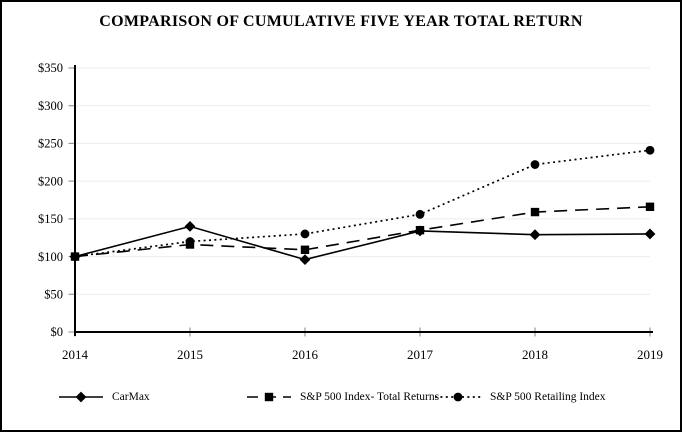 The image size is (682, 432). What do you see at coordinates (81, 397) in the screenshot?
I see `carmax-line-marker-icon` at bounding box center [81, 397].